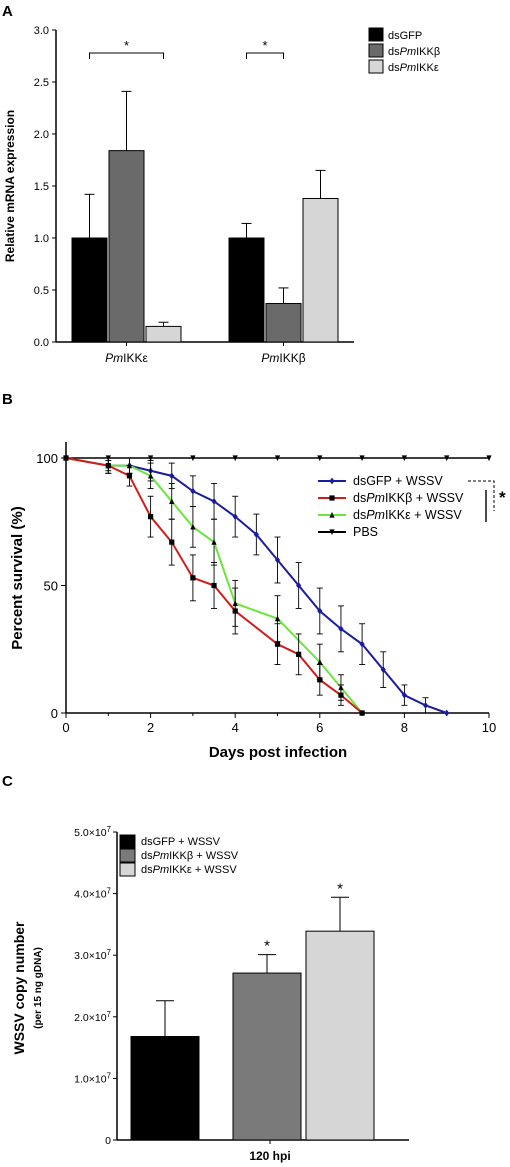 This screenshot has height=1167, width=510. What do you see at coordinates (126, 358) in the screenshot?
I see `chart-a-category-label: PmIKKε` at bounding box center [126, 358].